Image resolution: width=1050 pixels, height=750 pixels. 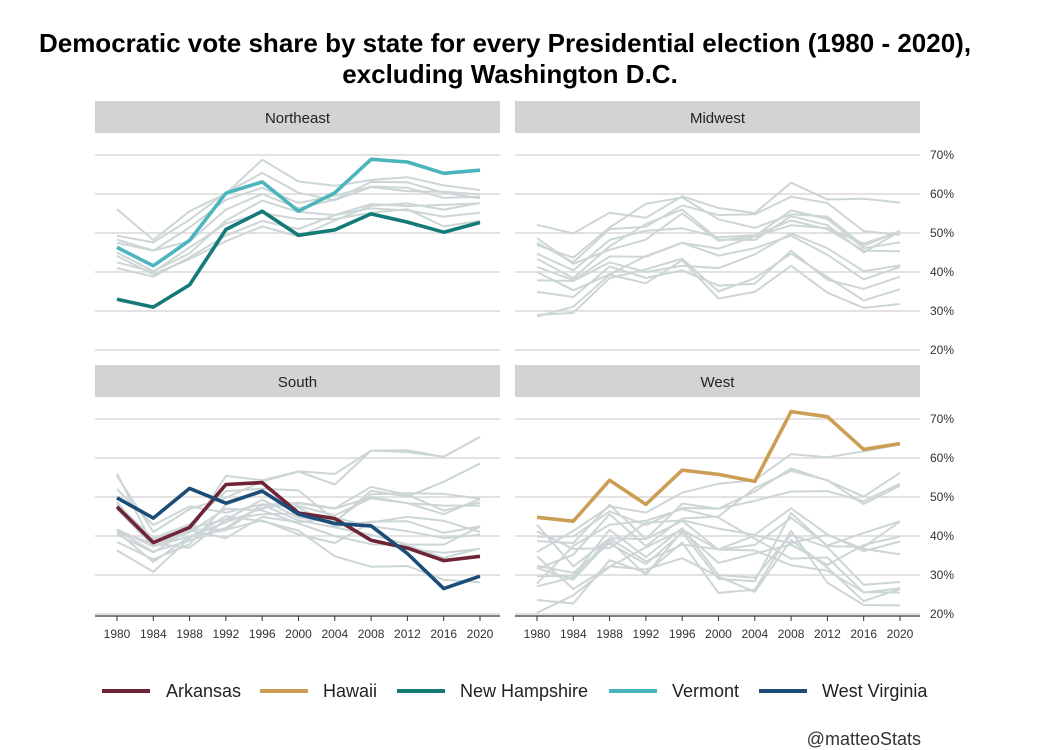 I want to click on y-tick-label-west-60: 60%, so click(x=942, y=458).